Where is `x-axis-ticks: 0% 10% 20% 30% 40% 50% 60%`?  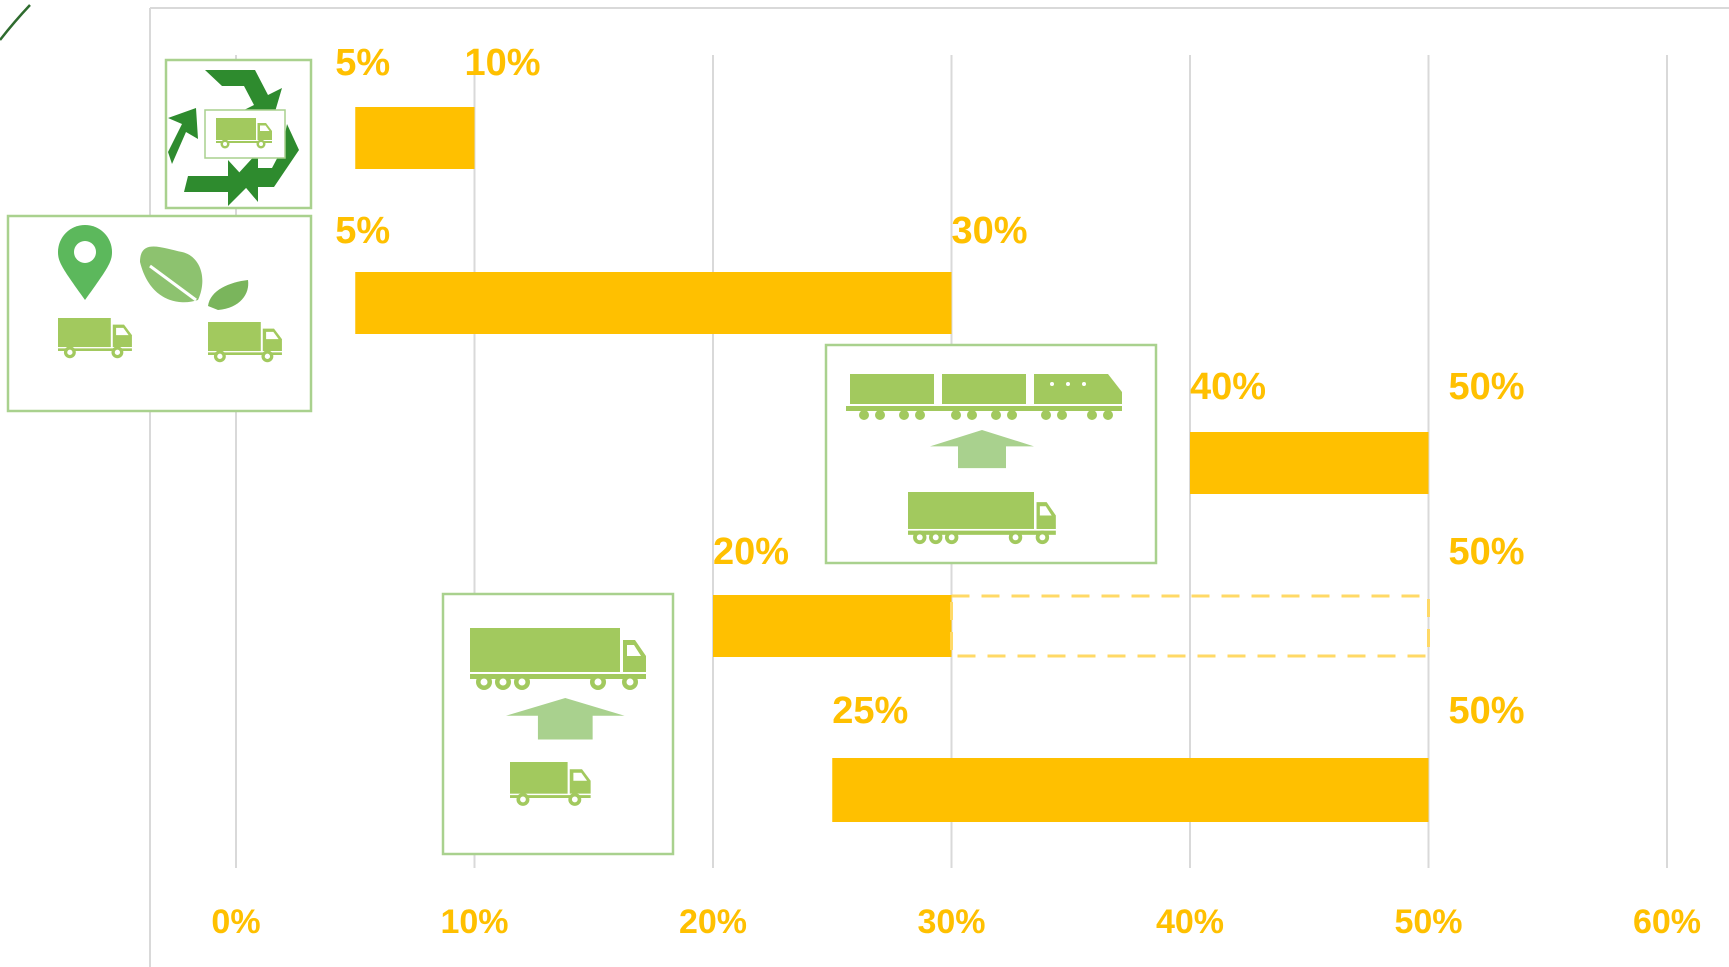 x-axis-ticks: 0% 10% 20% 30% 40% 50% 60% is located at coordinates (956, 922).